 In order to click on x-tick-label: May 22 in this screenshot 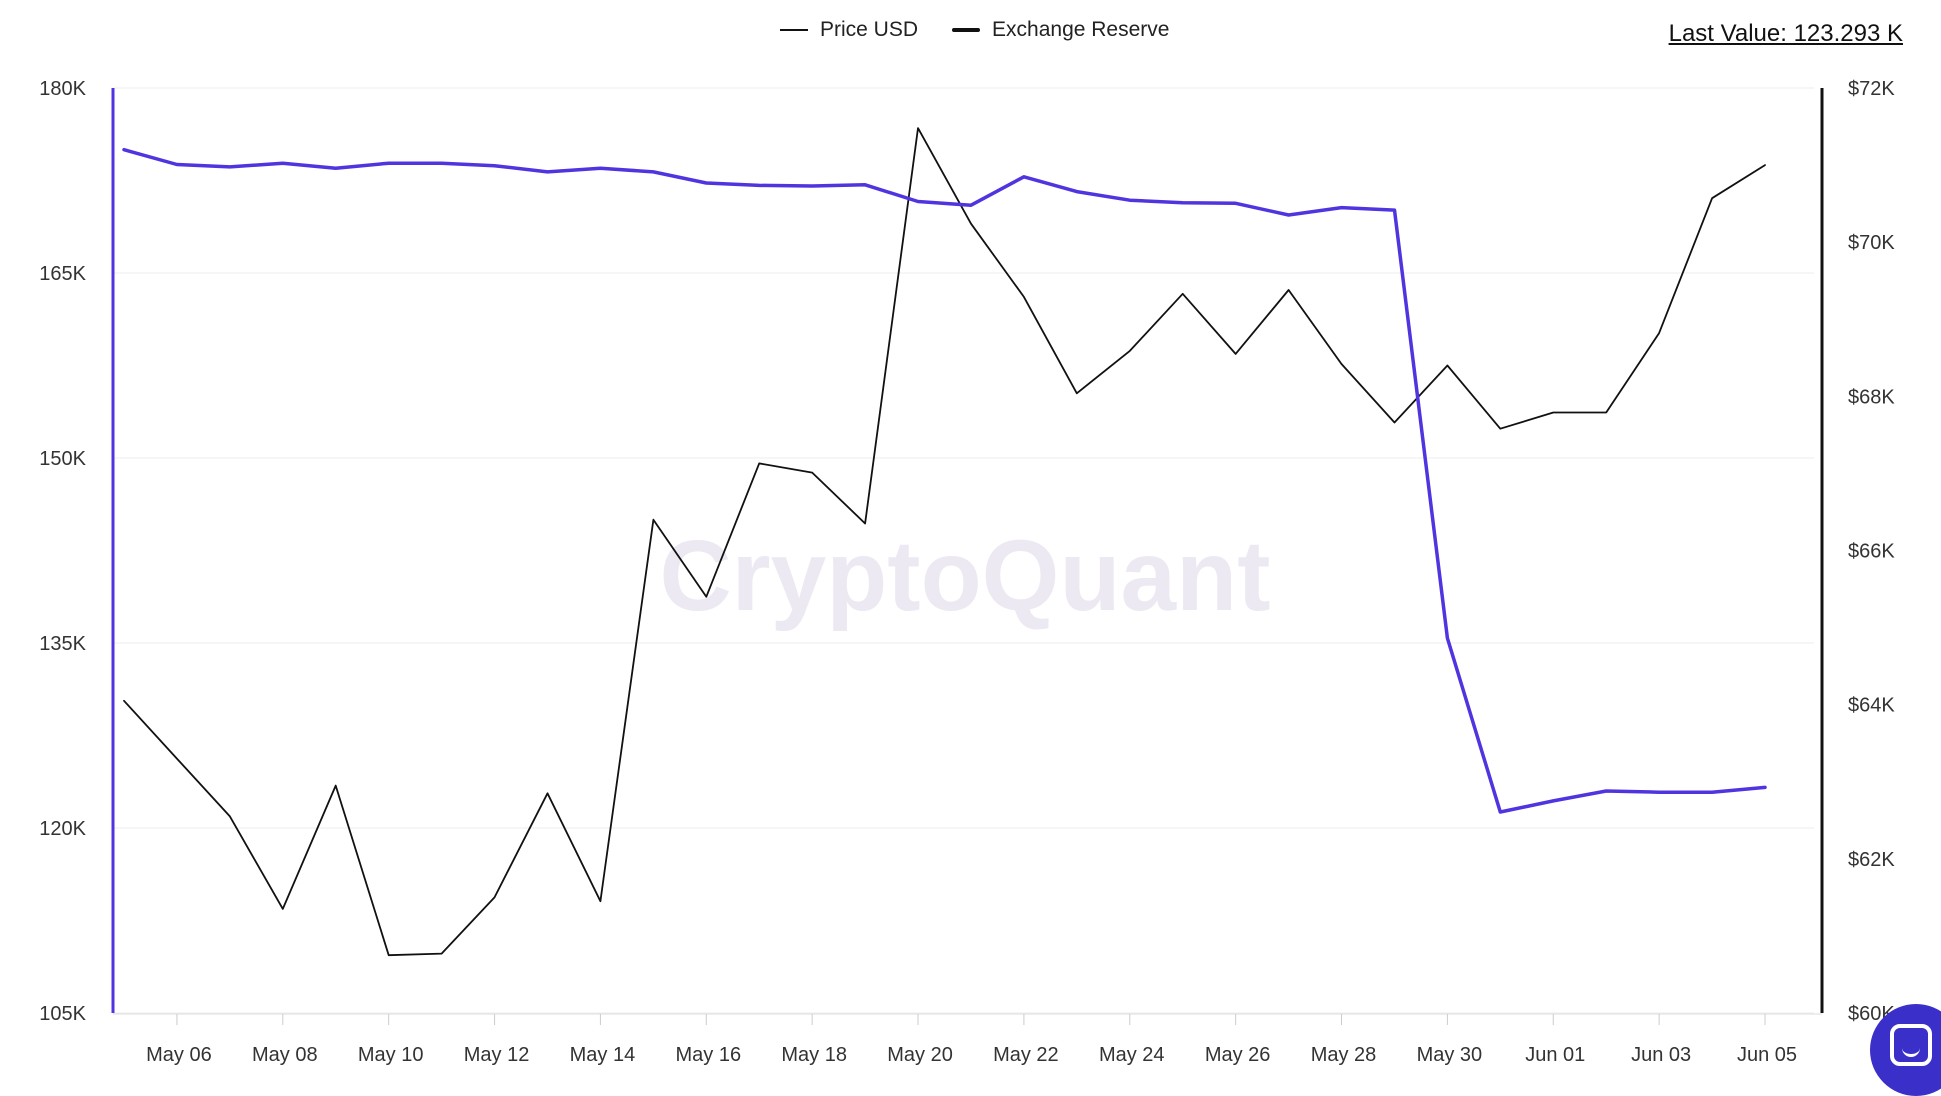, I will do `click(1026, 1055)`.